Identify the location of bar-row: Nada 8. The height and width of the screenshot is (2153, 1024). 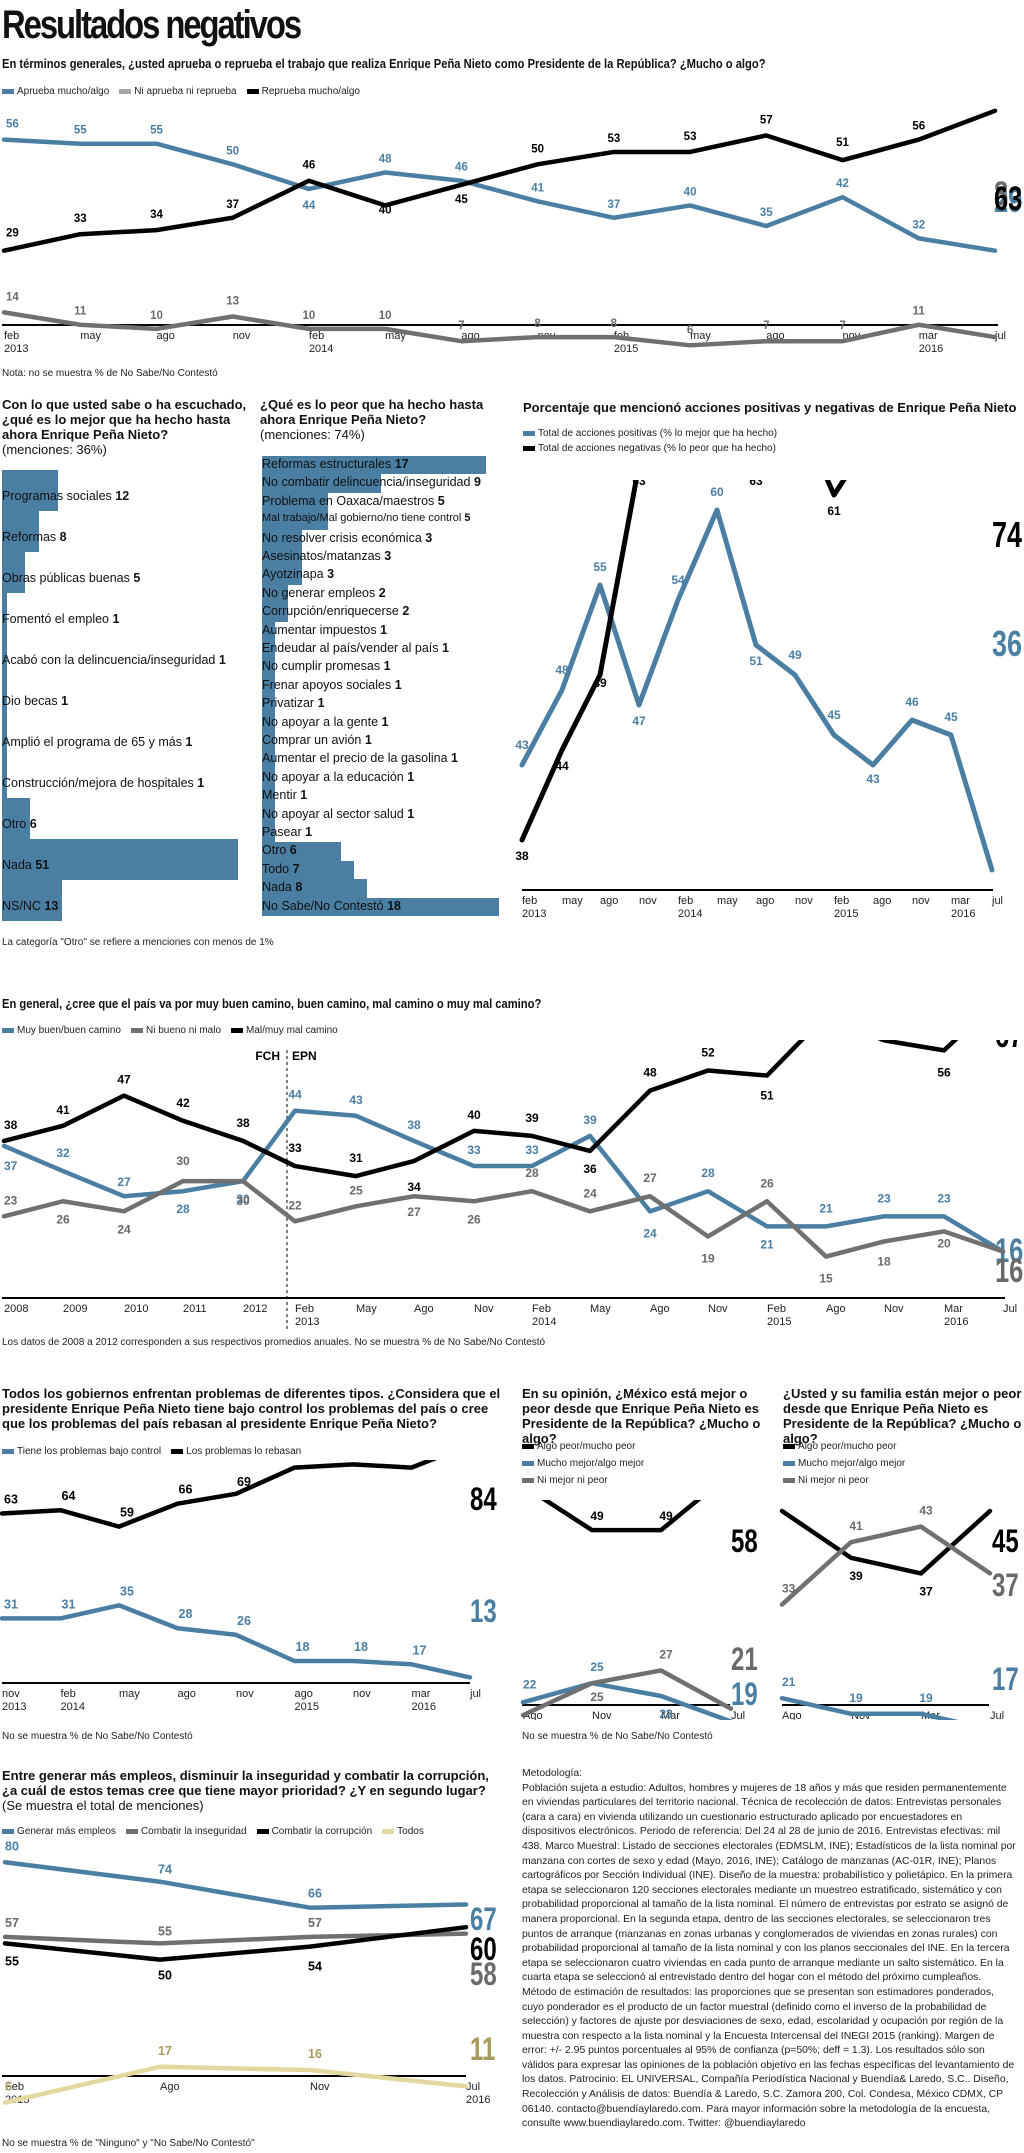
(387, 888).